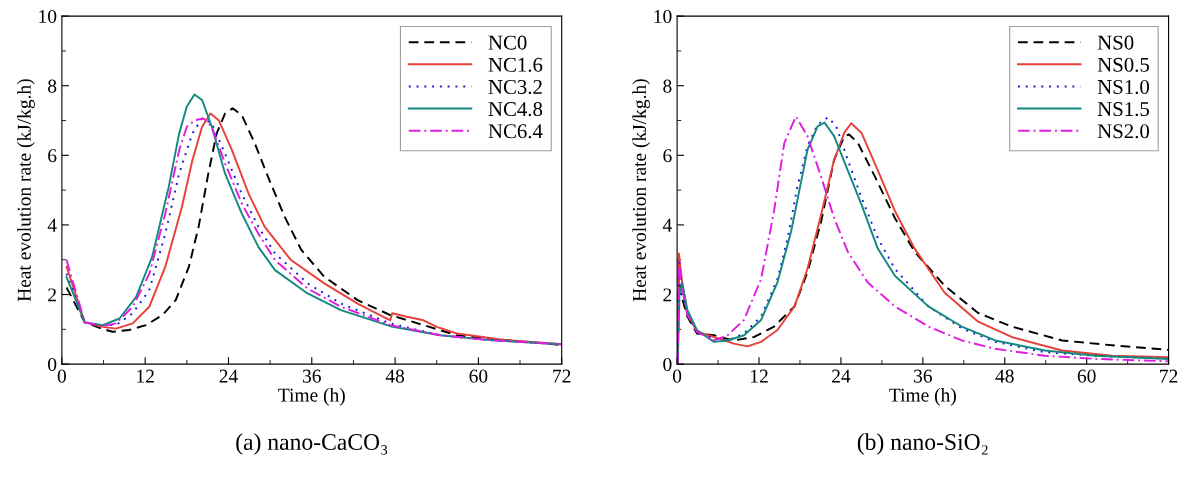 Image resolution: width=1190 pixels, height=481 pixels. What do you see at coordinates (507, 42) in the screenshot?
I see `legend-label: NC0` at bounding box center [507, 42].